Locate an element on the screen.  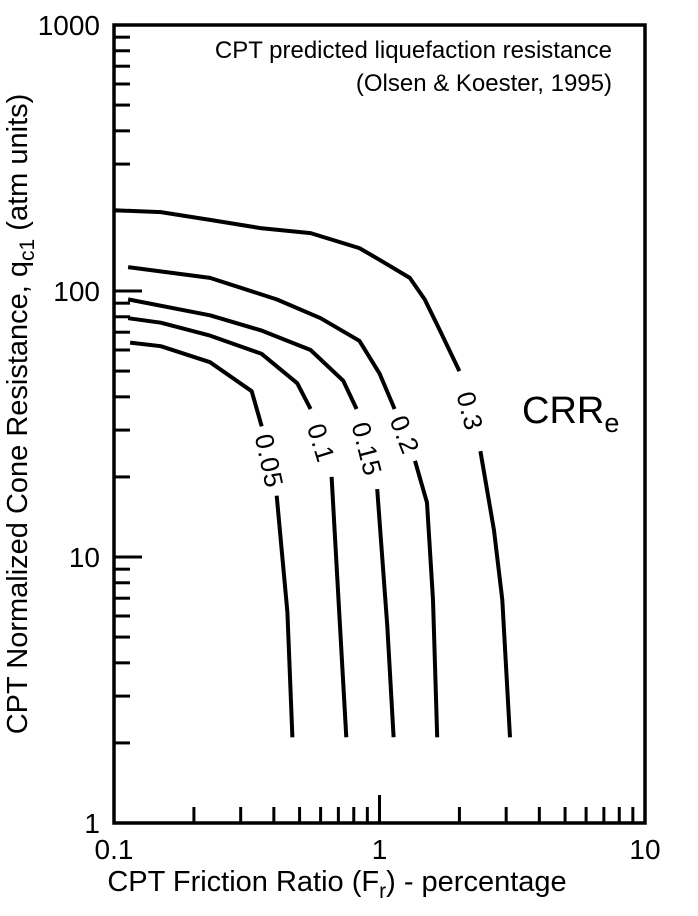
x-axis-title: CPT Friction Ratio (Fr) - percentage is located at coordinates (336, 884).